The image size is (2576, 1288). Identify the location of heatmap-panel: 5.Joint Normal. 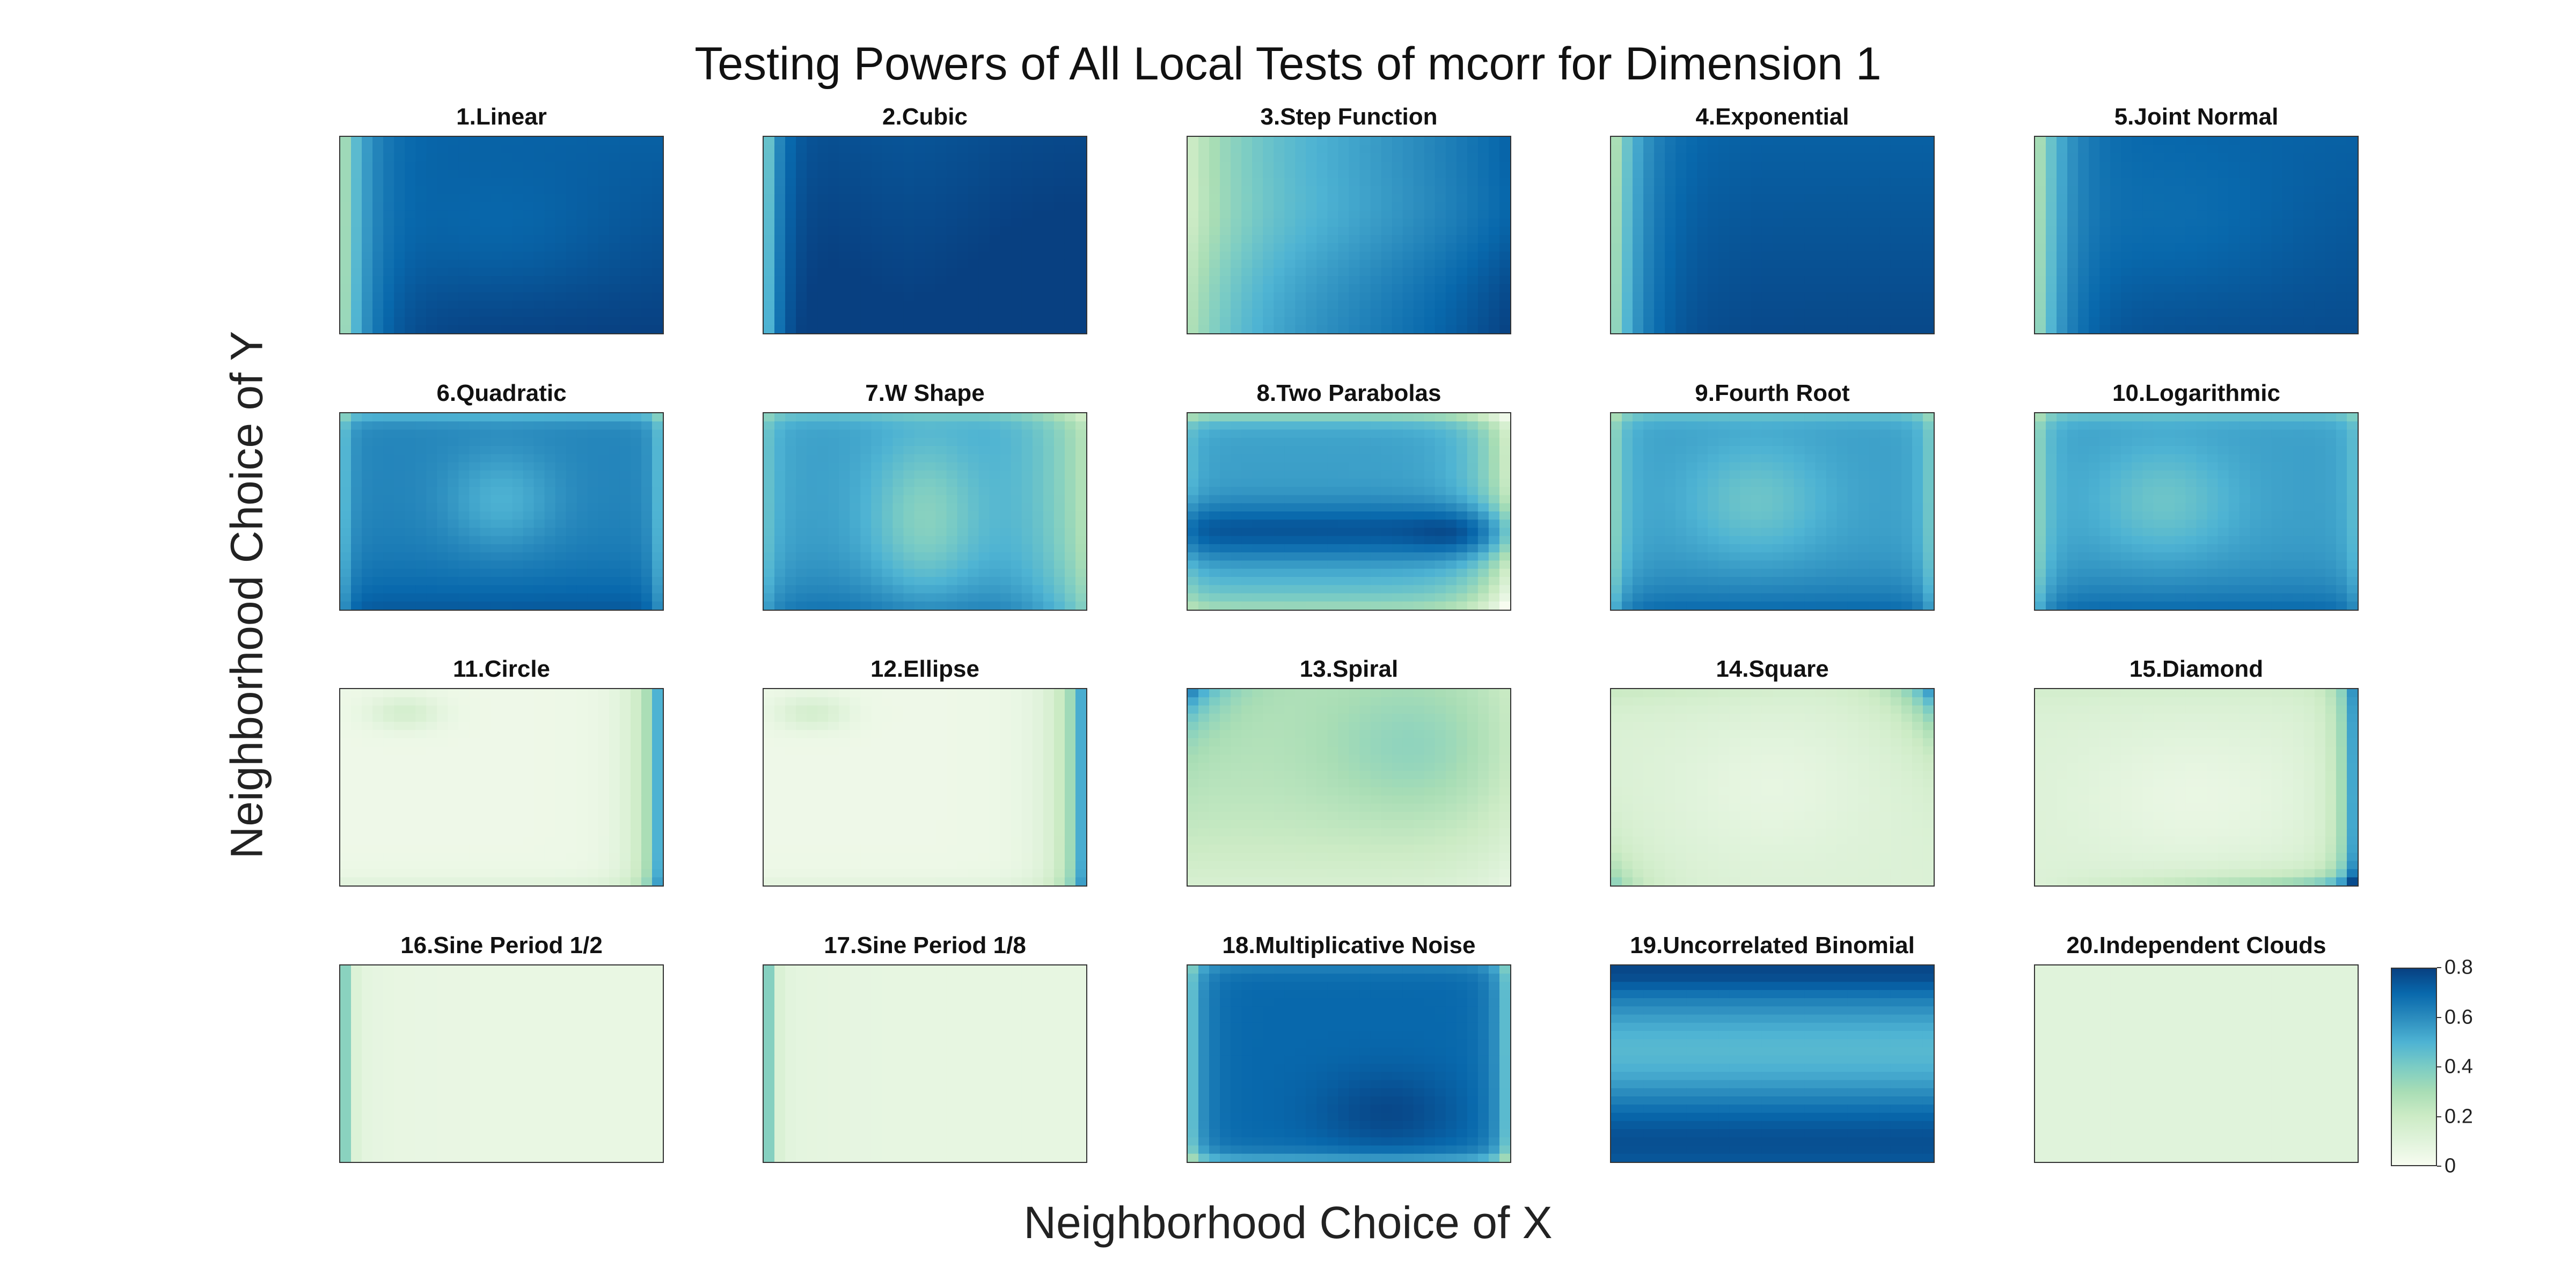
(2196, 219).